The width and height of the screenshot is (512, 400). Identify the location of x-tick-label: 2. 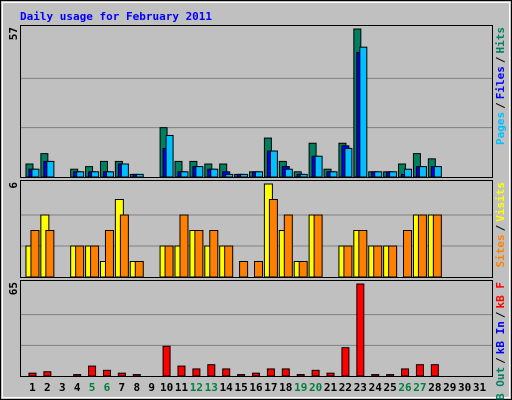
(47, 387).